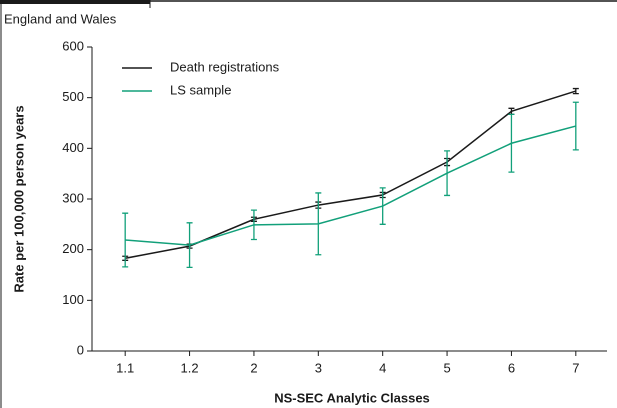 The width and height of the screenshot is (617, 408). Describe the element at coordinates (511, 367) in the screenshot. I see `x-tick-label: 6` at that location.